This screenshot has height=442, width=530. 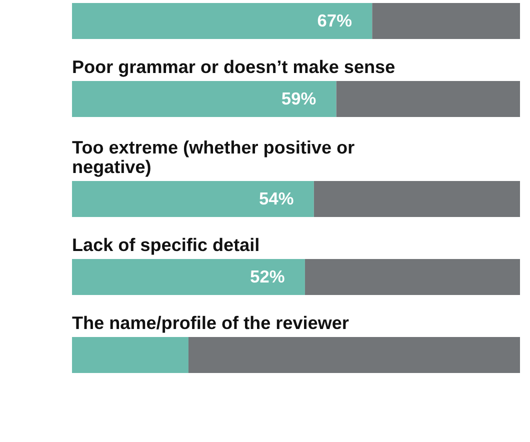 What do you see at coordinates (213, 158) in the screenshot?
I see `y-tick-label: Too extreme (whether positive or negative)` at bounding box center [213, 158].